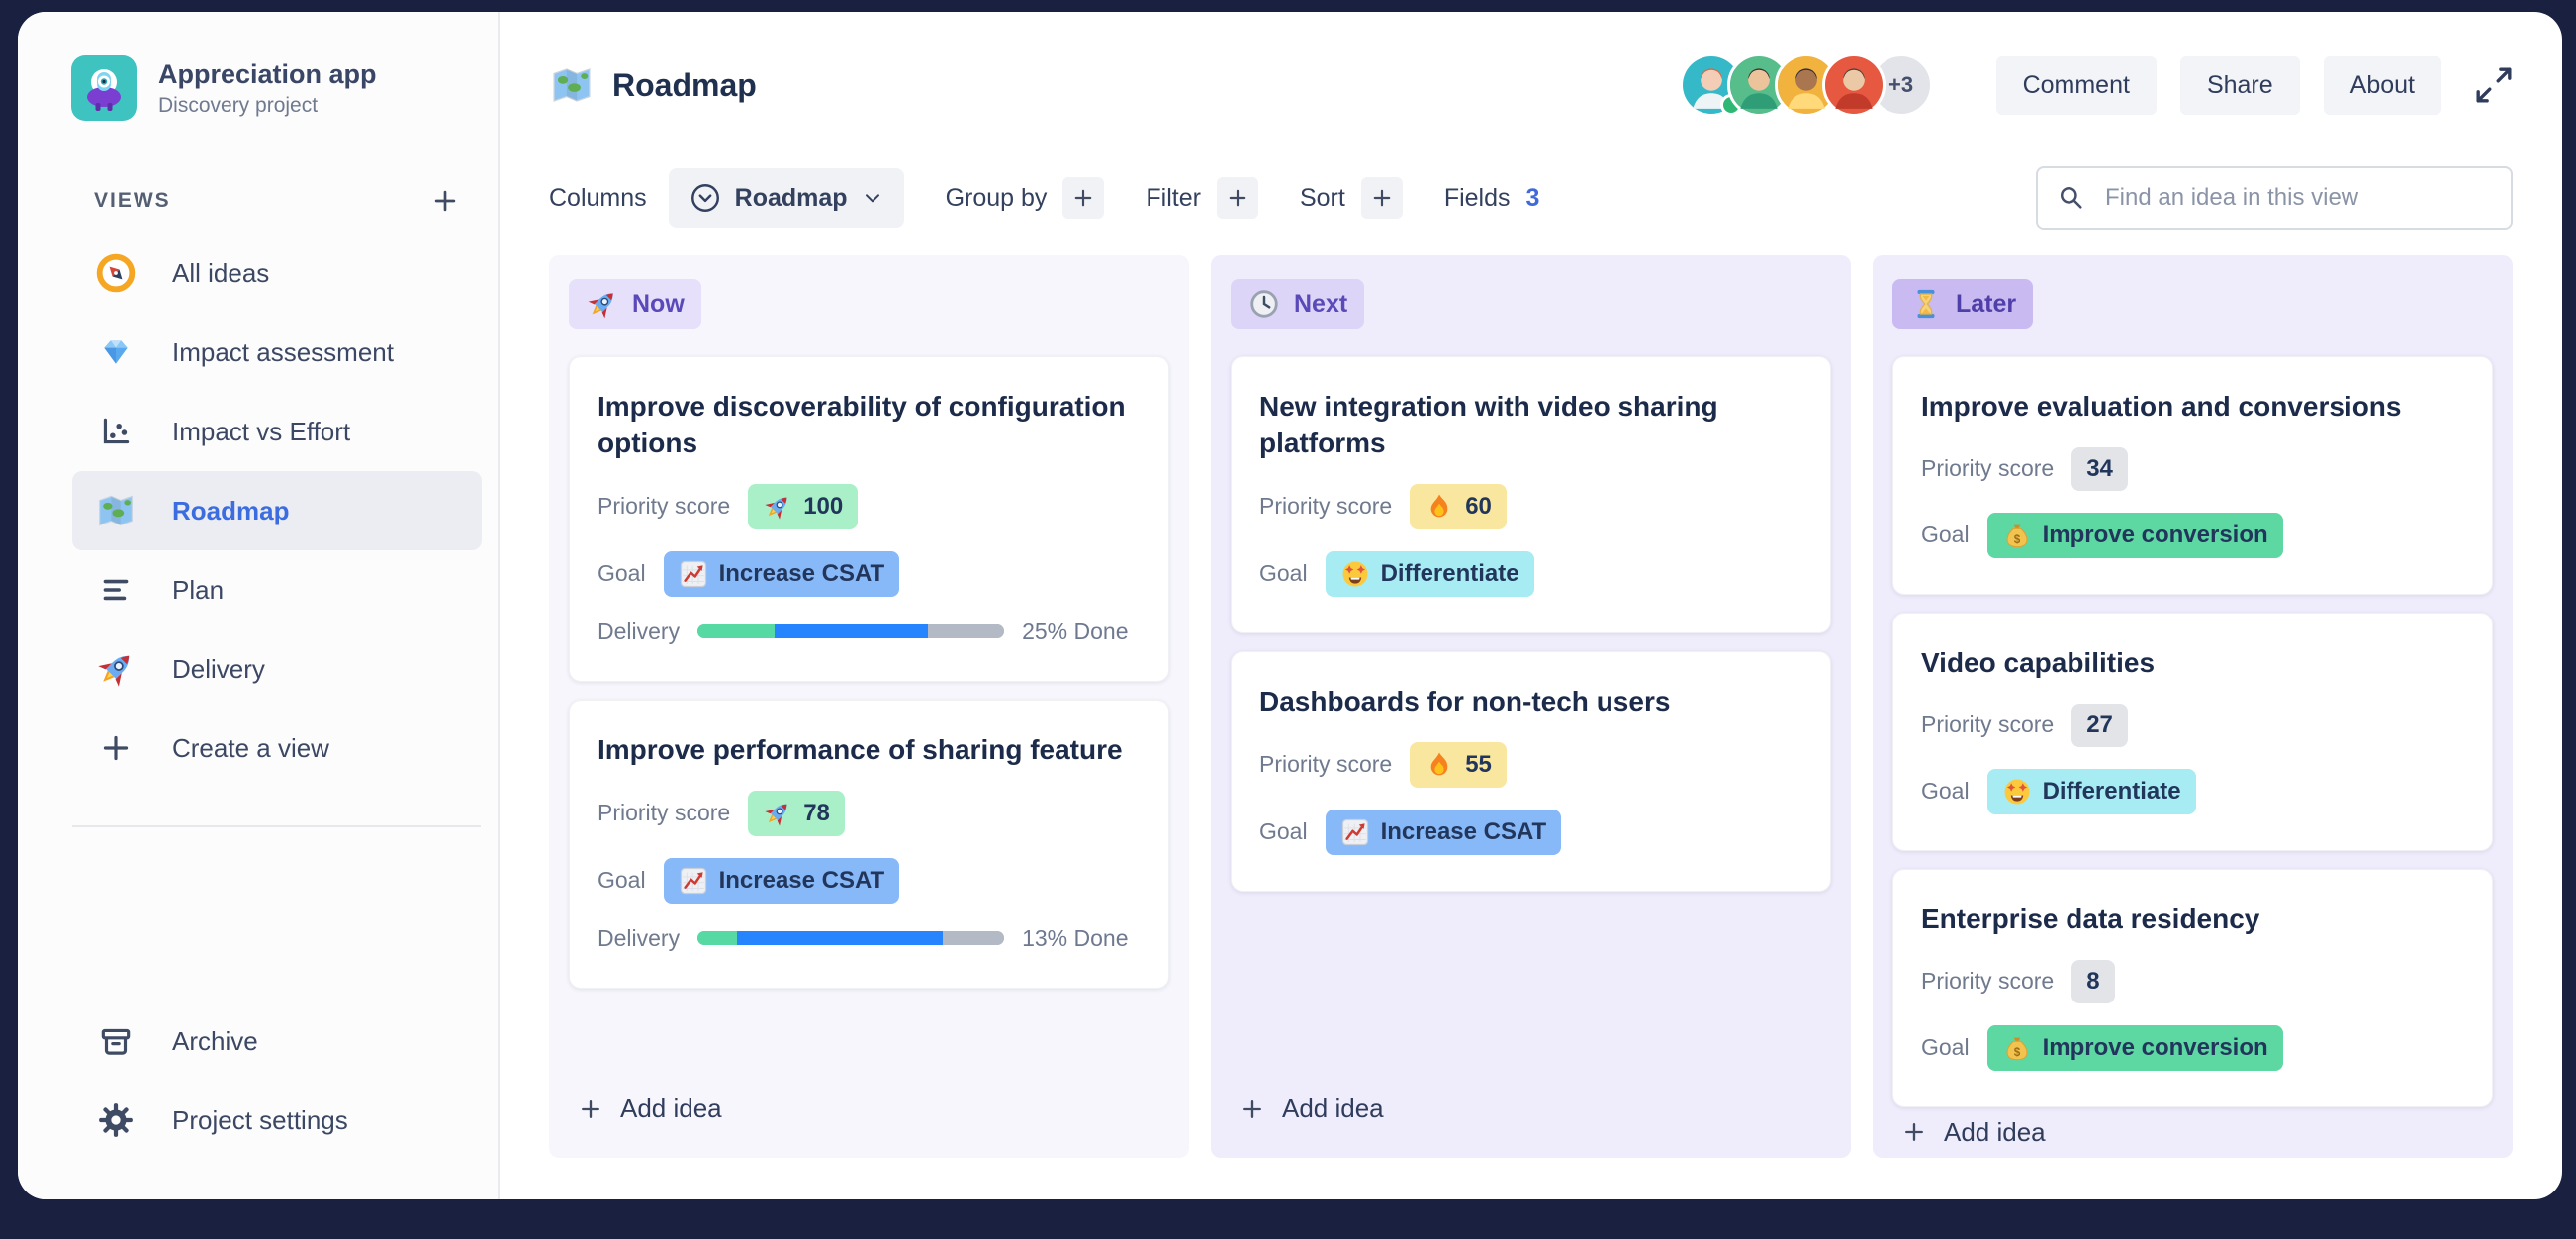 The height and width of the screenshot is (1239, 2576). Describe the element at coordinates (277, 669) in the screenshot. I see `sidebar-item-delivery: Delivery` at that location.